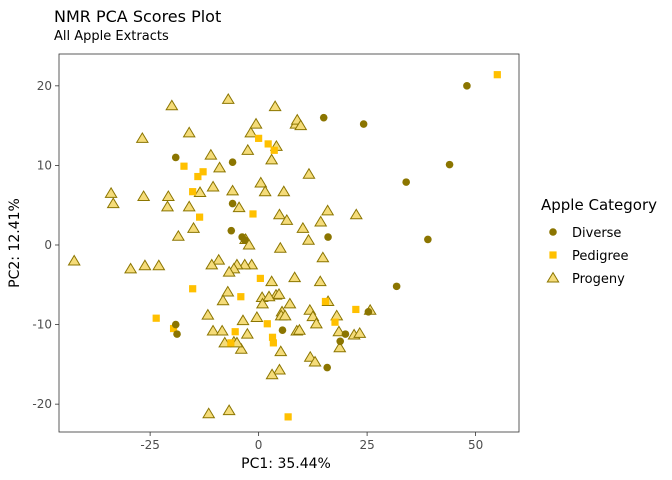 The image size is (672, 480). I want to click on y-tick-label: 0, so click(48, 245).